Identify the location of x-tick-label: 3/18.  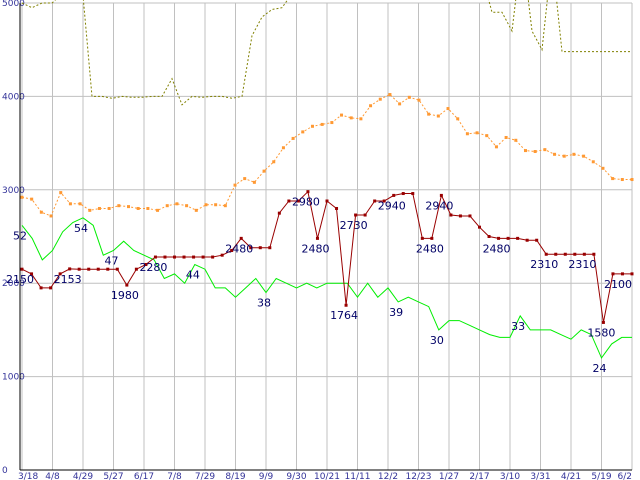
(28, 476).